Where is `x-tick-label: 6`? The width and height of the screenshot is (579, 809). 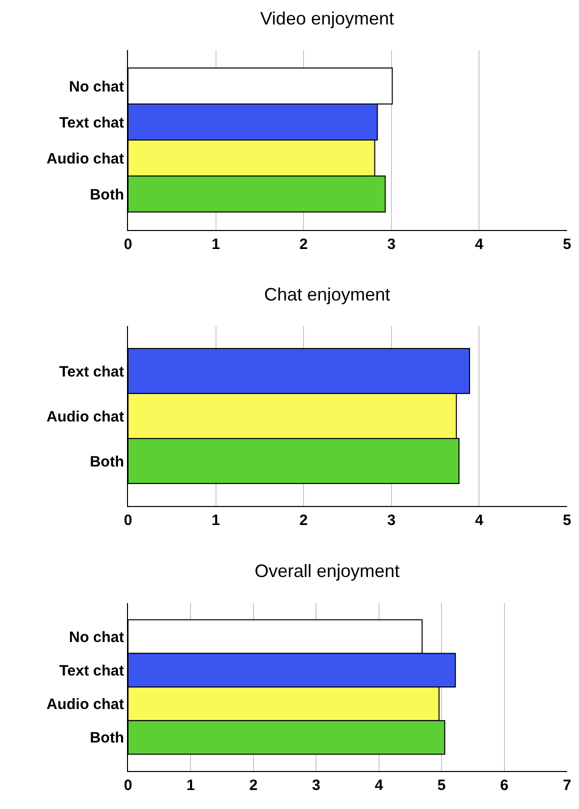
x-tick-label: 6 is located at coordinates (504, 785).